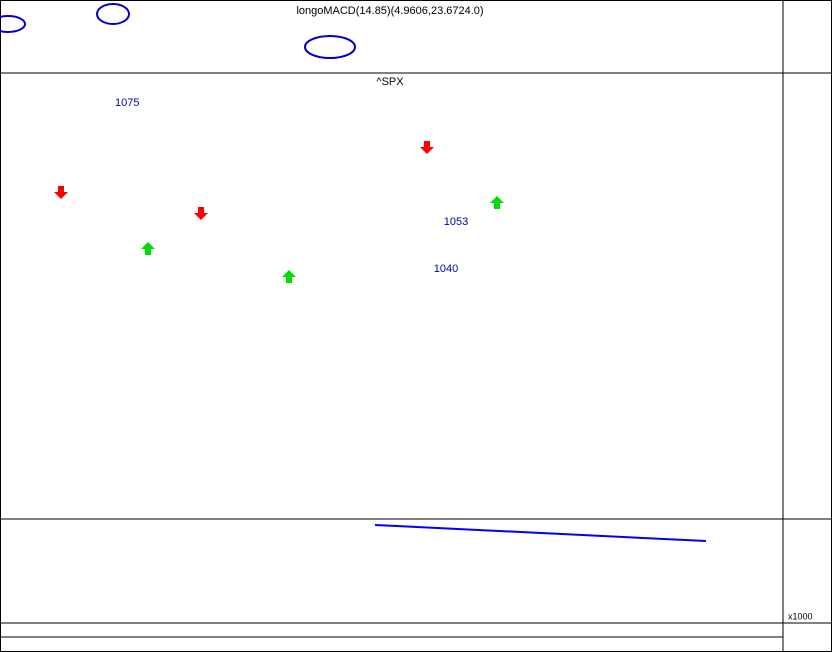  I want to click on unit-label: x1000, so click(800, 616).